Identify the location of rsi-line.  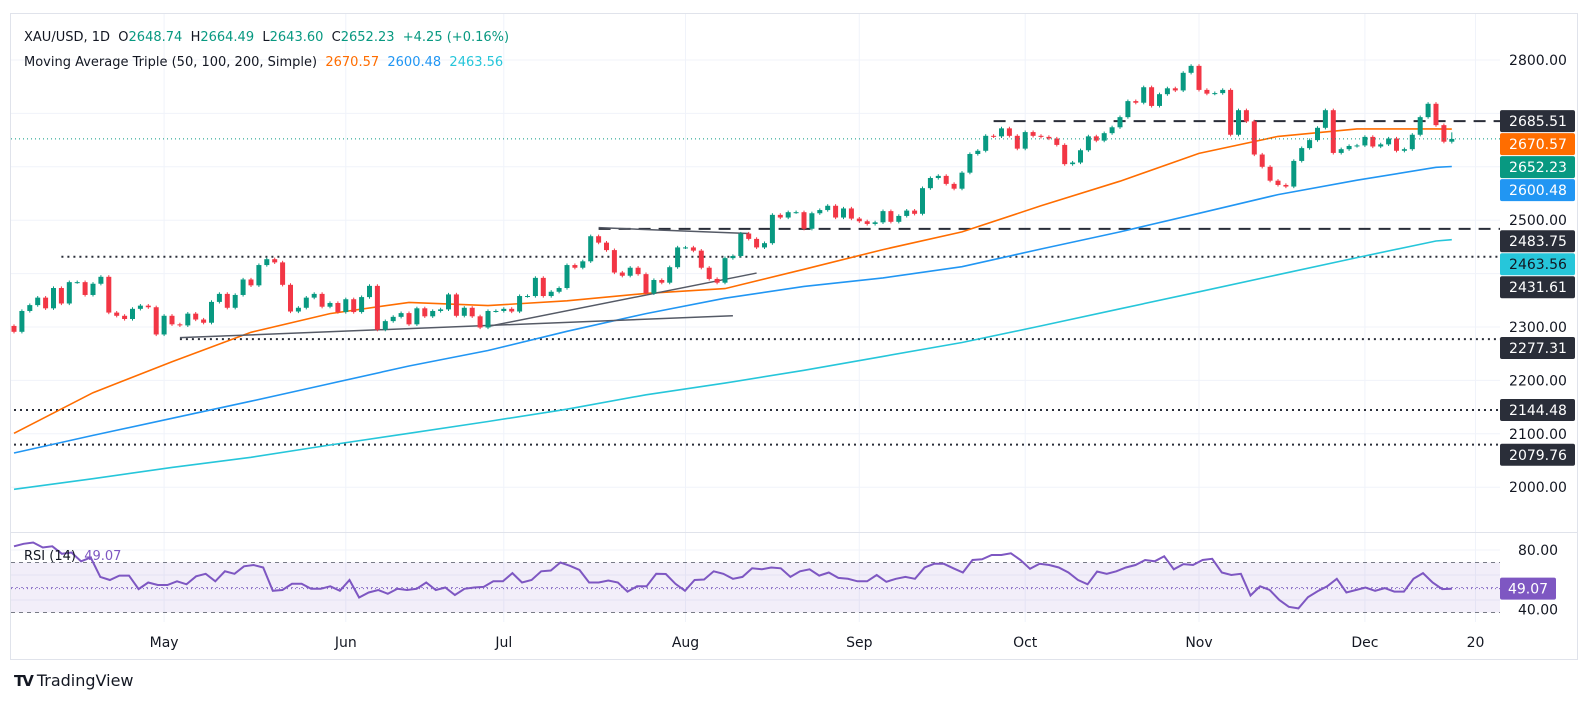
(732, 575).